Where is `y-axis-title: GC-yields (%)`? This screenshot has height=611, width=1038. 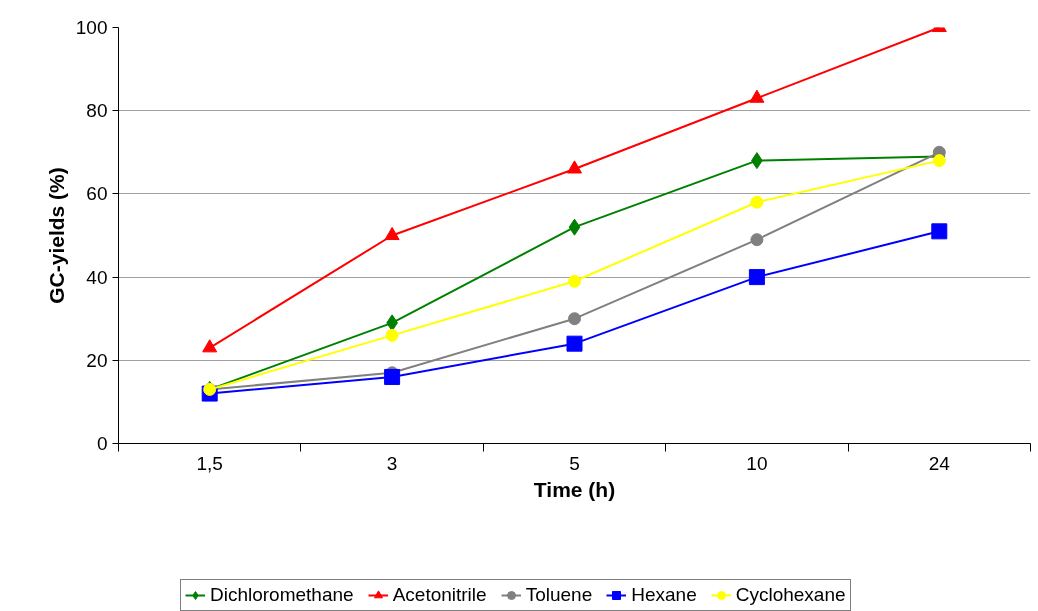 y-axis-title: GC-yields (%) is located at coordinates (56, 235).